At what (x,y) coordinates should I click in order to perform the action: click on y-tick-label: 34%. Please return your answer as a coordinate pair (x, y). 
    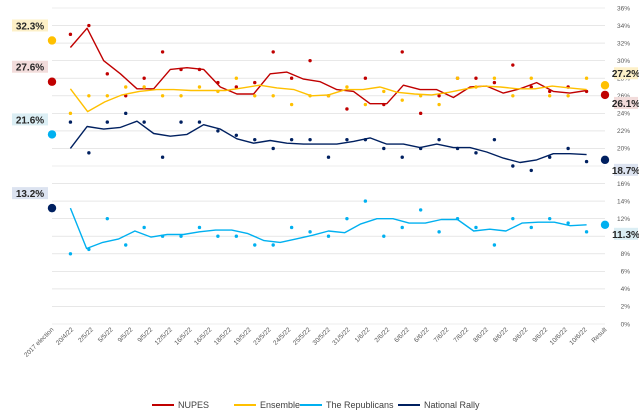
    Looking at the image, I should click on (623, 26).